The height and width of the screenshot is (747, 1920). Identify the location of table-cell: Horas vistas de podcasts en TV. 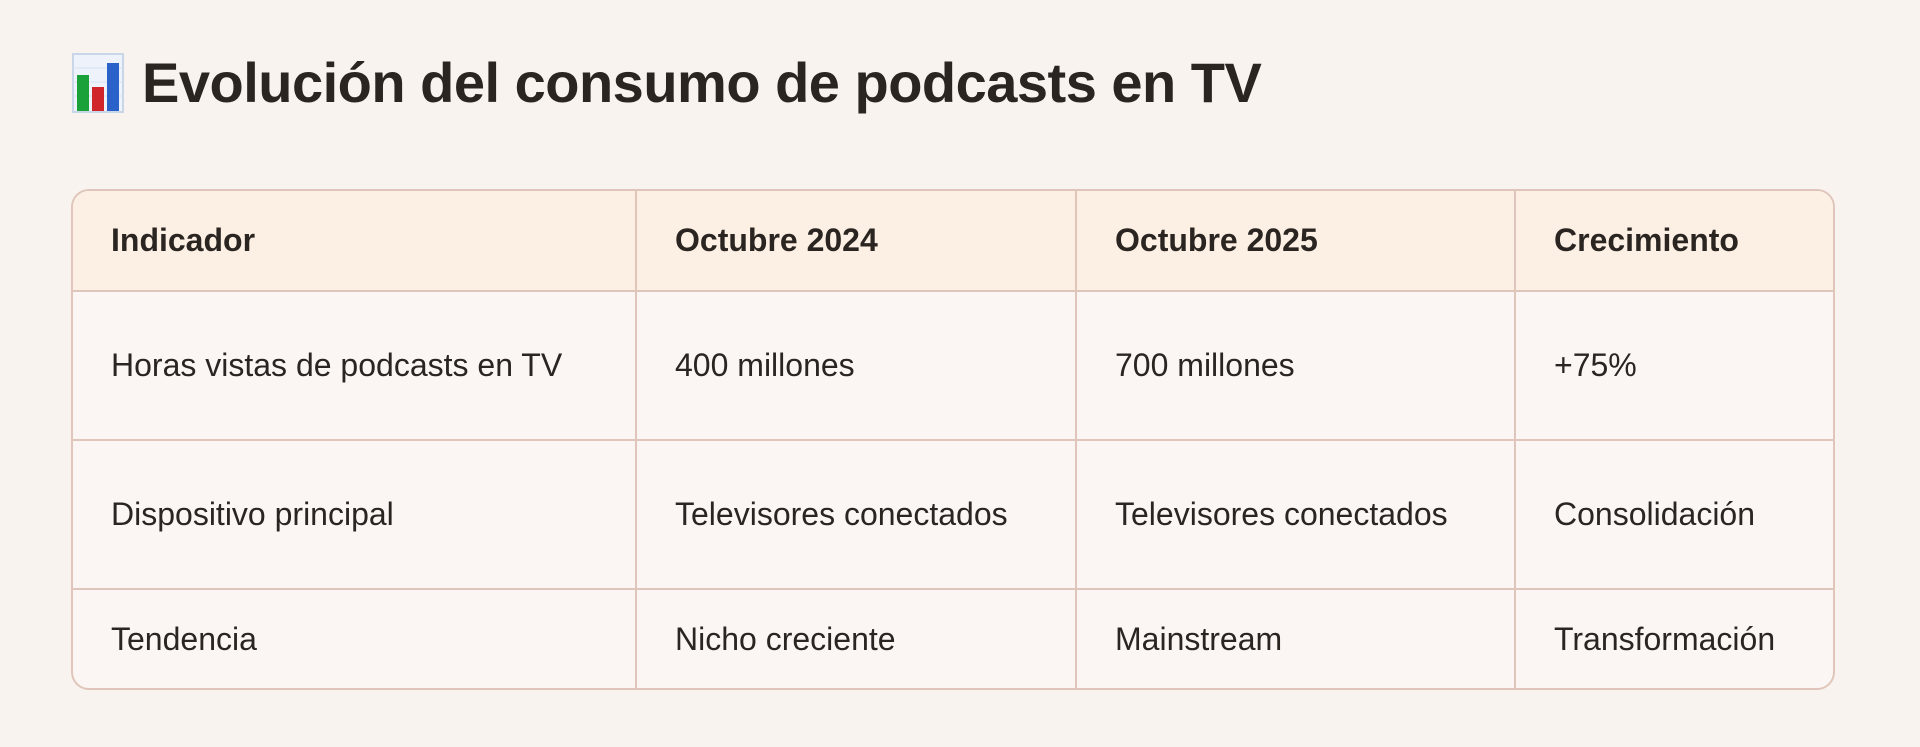
(355, 366).